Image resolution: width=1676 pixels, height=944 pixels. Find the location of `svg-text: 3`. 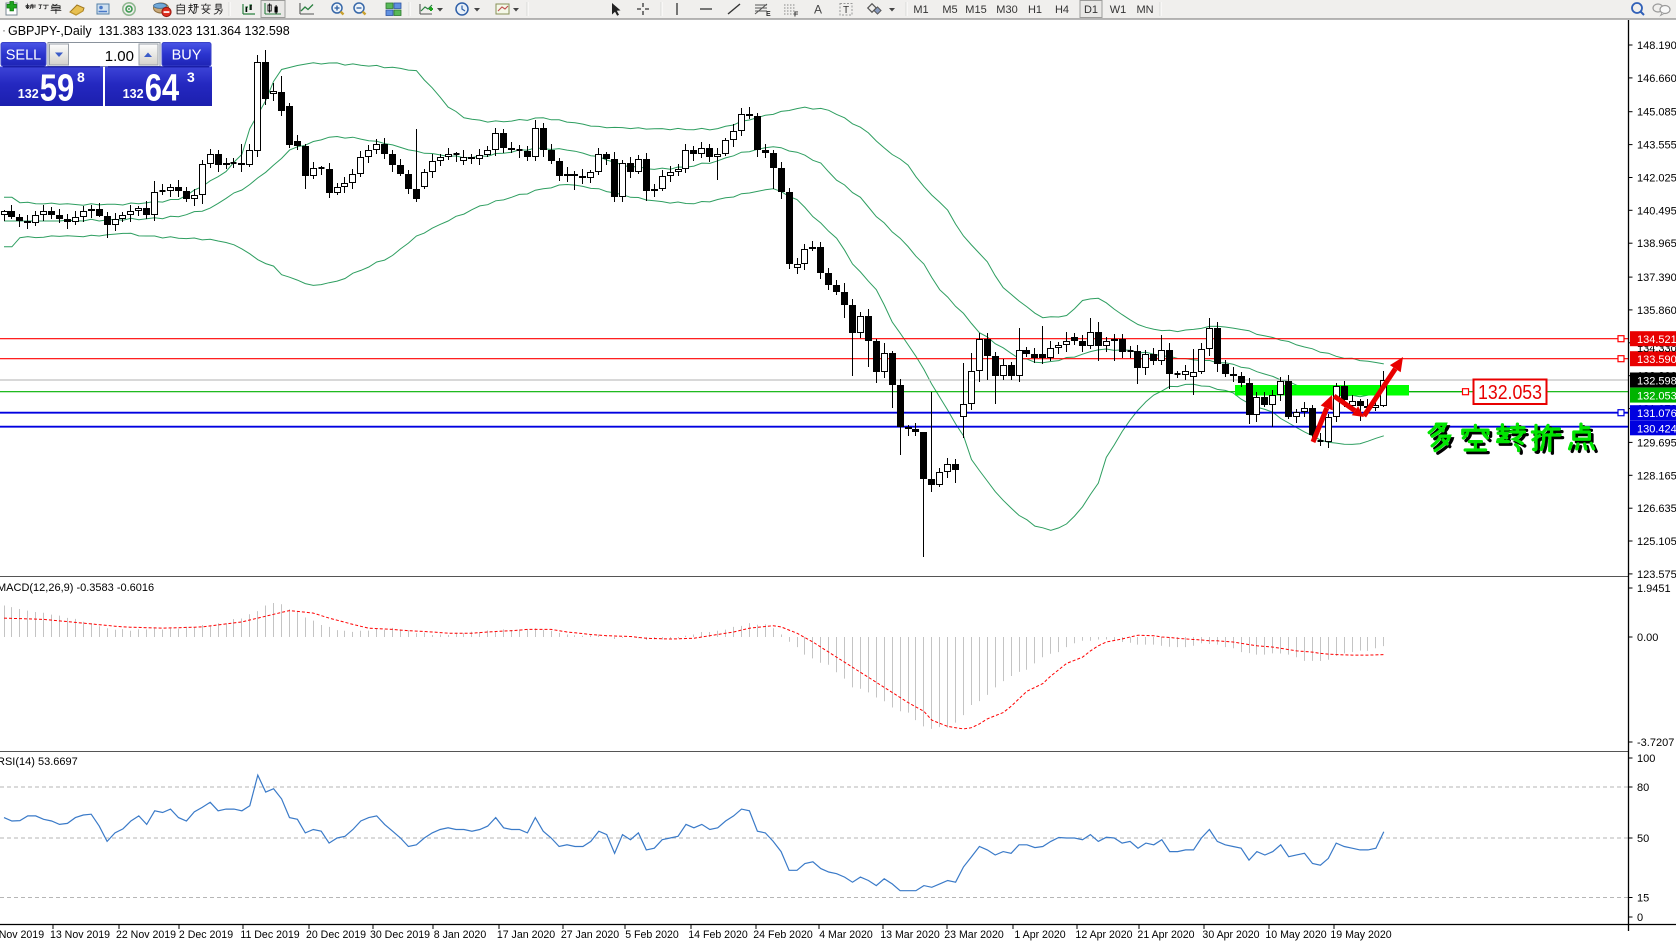

svg-text: 3 is located at coordinates (191, 77).